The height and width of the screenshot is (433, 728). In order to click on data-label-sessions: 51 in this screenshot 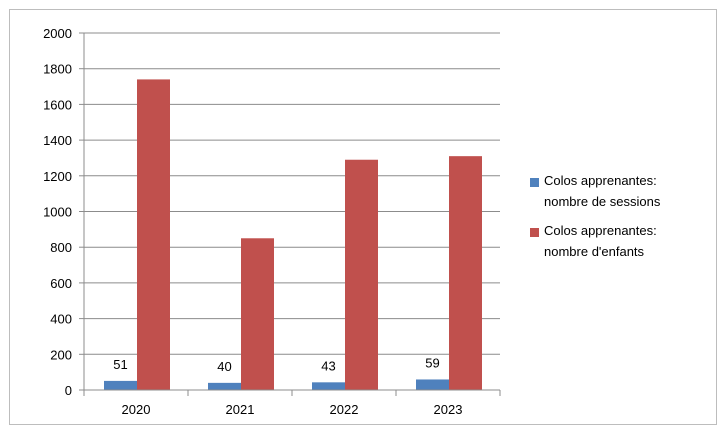, I will do `click(120, 364)`.